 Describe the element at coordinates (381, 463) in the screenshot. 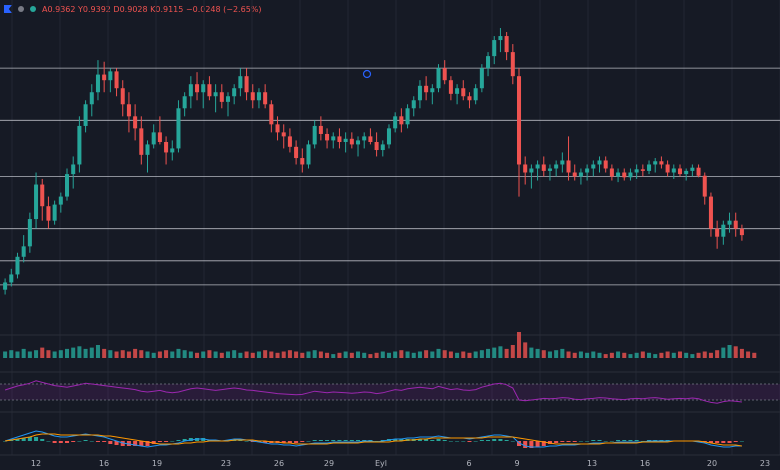

I see `x-tick-label: Eyl` at that location.